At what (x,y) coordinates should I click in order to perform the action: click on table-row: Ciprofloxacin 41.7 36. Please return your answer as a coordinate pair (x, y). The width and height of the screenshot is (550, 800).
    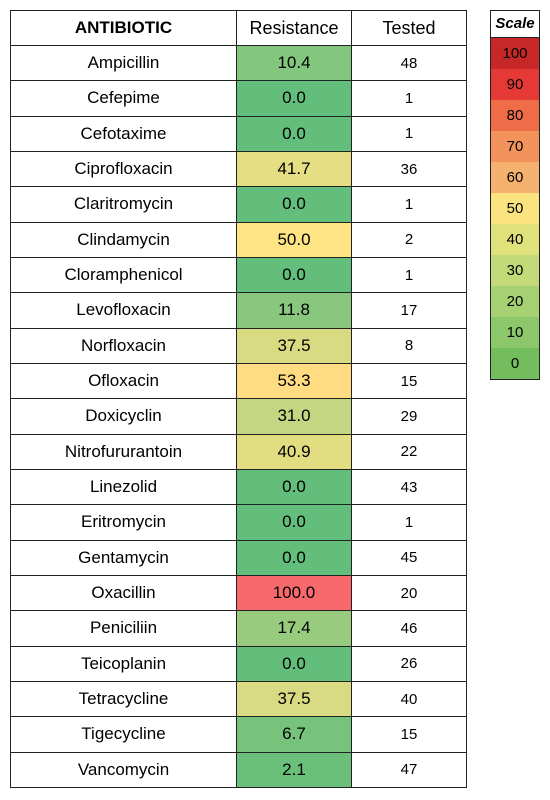
    Looking at the image, I should click on (238, 169).